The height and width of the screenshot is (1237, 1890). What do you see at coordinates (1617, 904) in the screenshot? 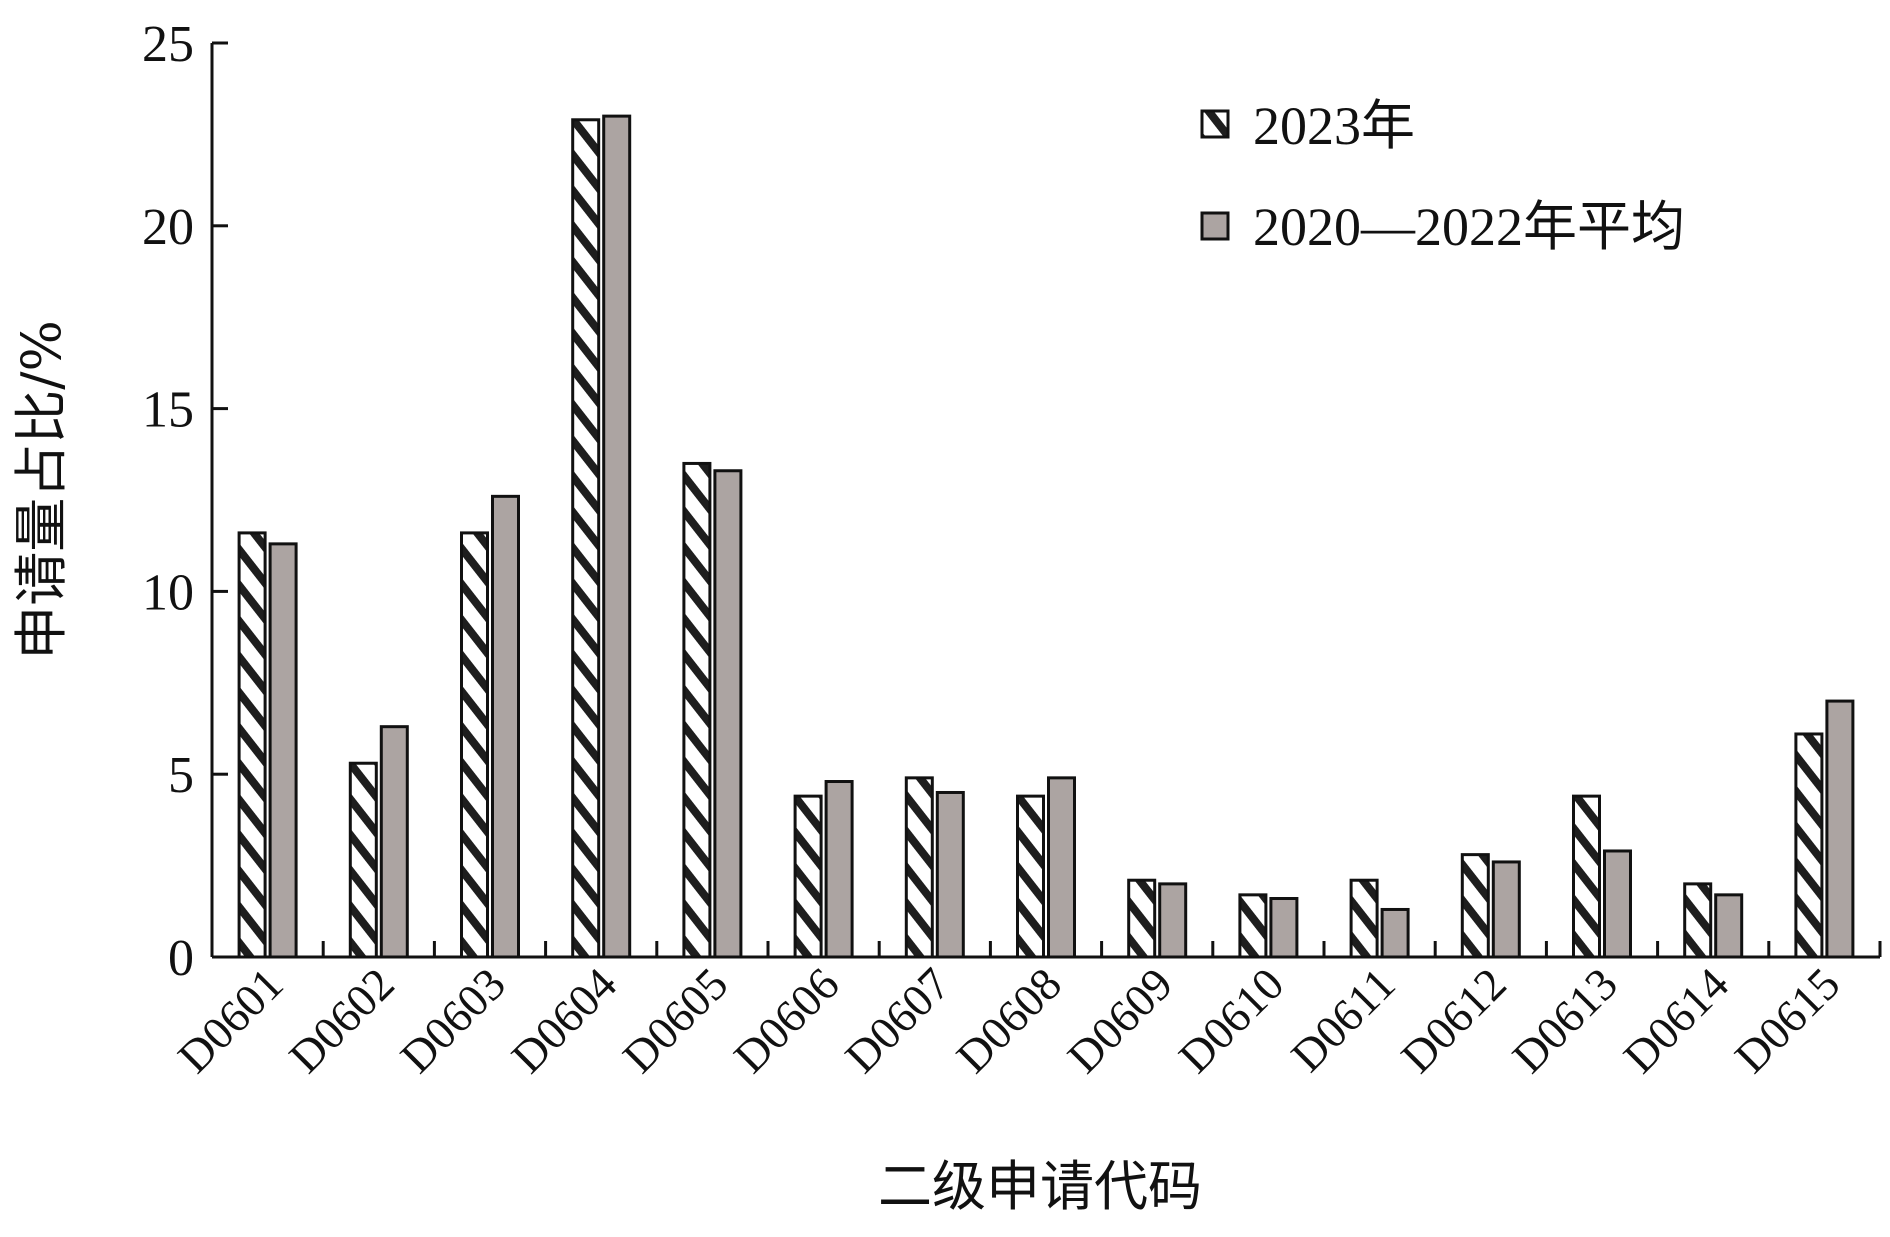
I see `bar-2020-2022-average-d0613` at bounding box center [1617, 904].